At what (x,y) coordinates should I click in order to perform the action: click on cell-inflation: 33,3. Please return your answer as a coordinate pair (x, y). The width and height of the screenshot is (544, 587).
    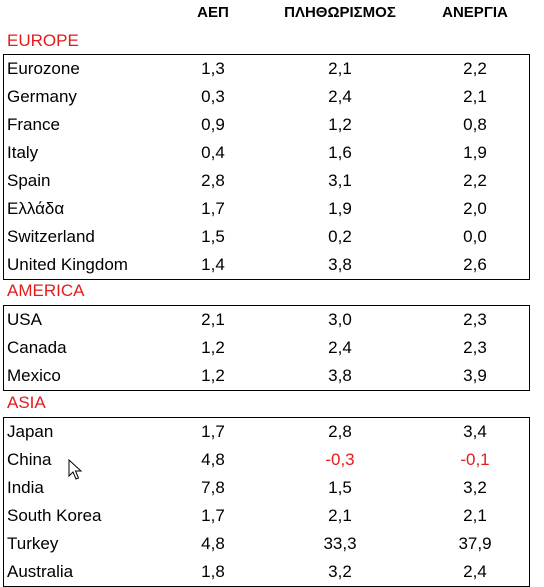
    Looking at the image, I should click on (340, 543).